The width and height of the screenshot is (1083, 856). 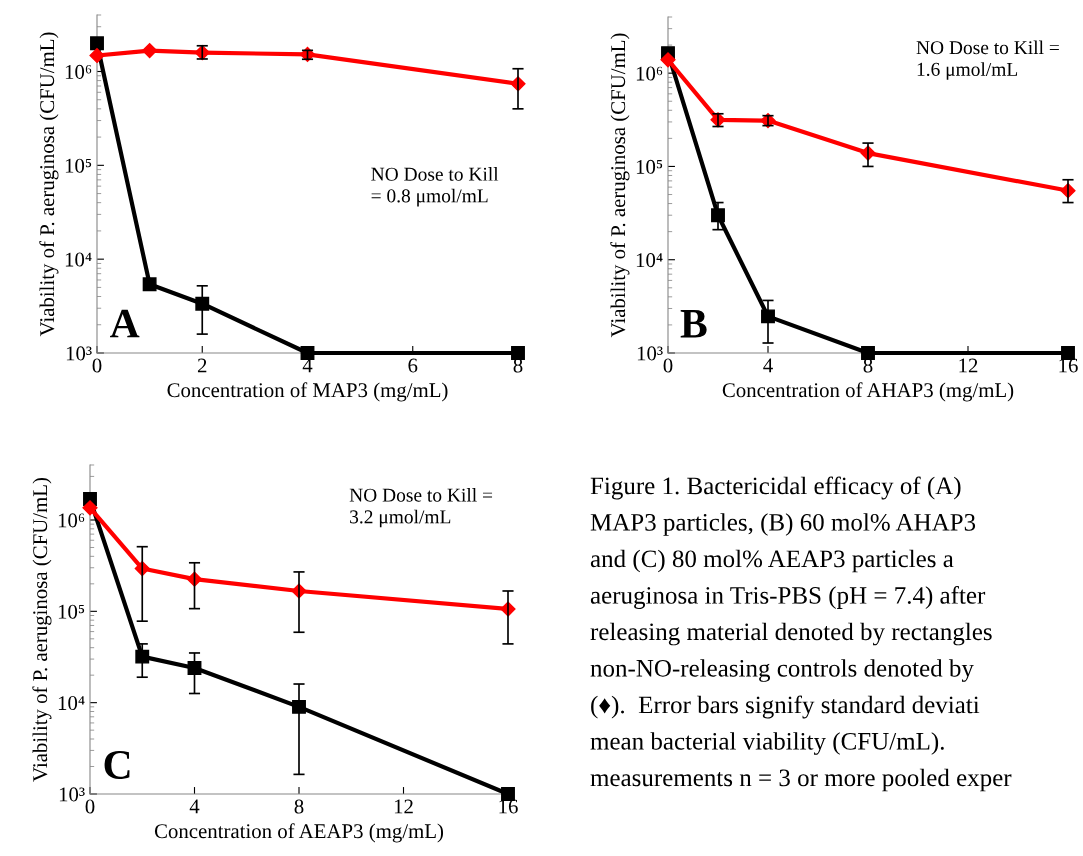 I want to click on x-tick-label: 6, so click(x=413, y=365).